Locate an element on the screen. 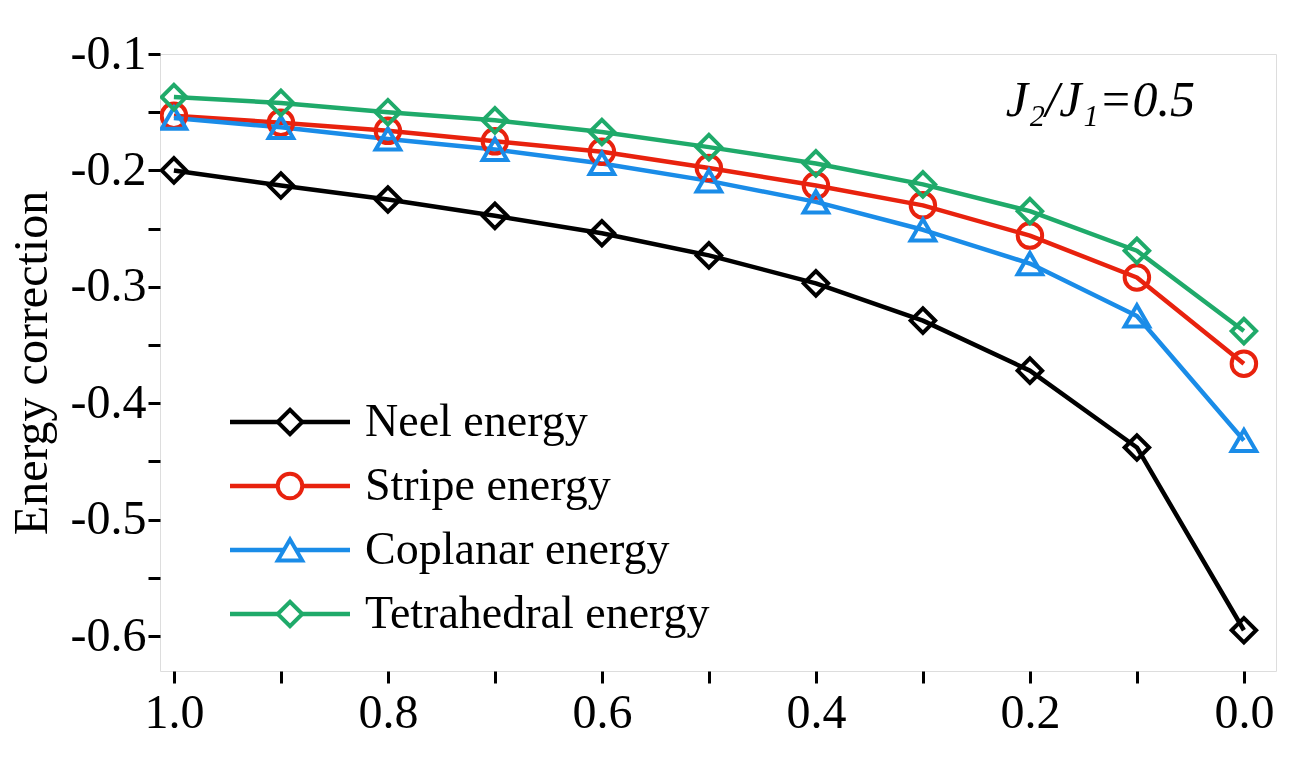  y-axis-title: Energy correction is located at coordinates (30, 363).